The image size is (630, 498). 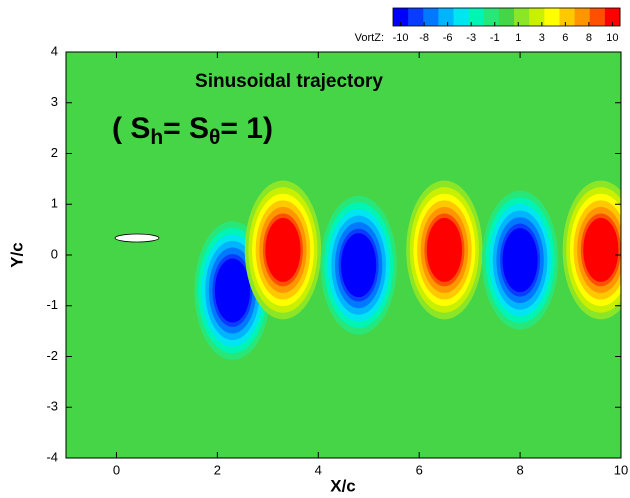 What do you see at coordinates (495, 38) in the screenshot?
I see `colorbar-tick-label: -1` at bounding box center [495, 38].